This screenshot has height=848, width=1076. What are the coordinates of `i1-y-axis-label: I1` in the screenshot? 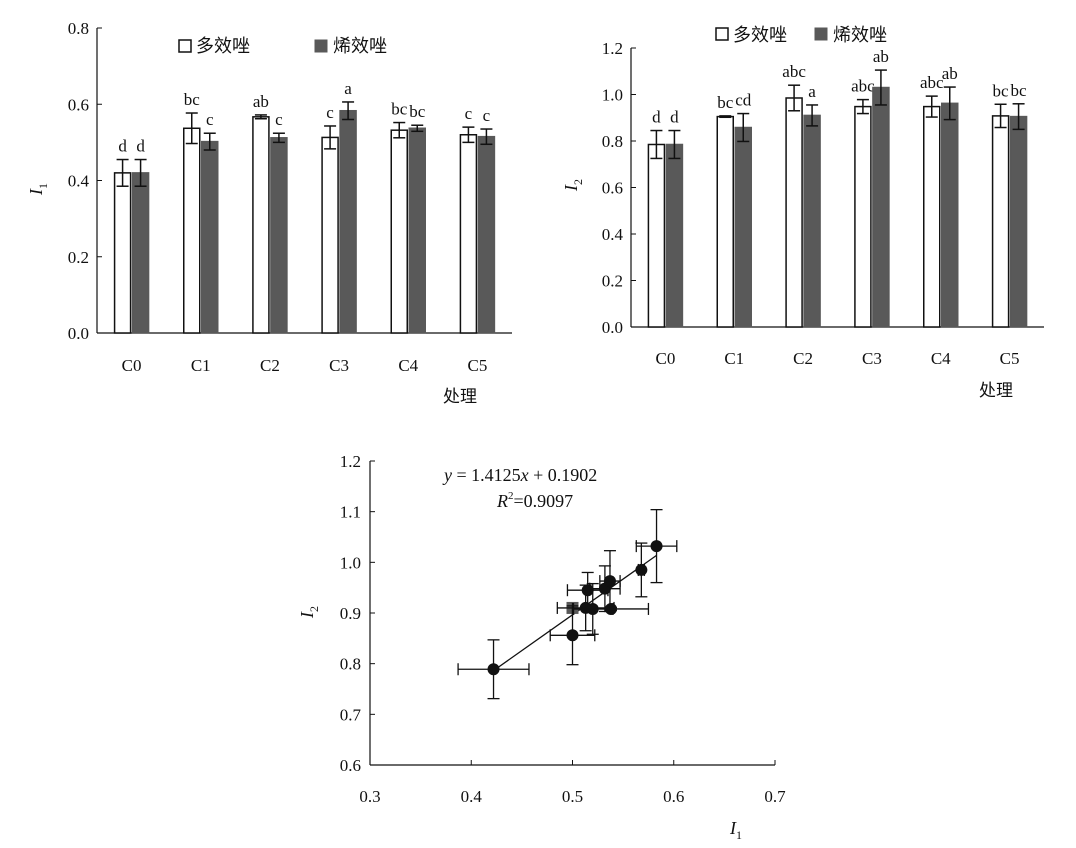 It's located at (38, 189).